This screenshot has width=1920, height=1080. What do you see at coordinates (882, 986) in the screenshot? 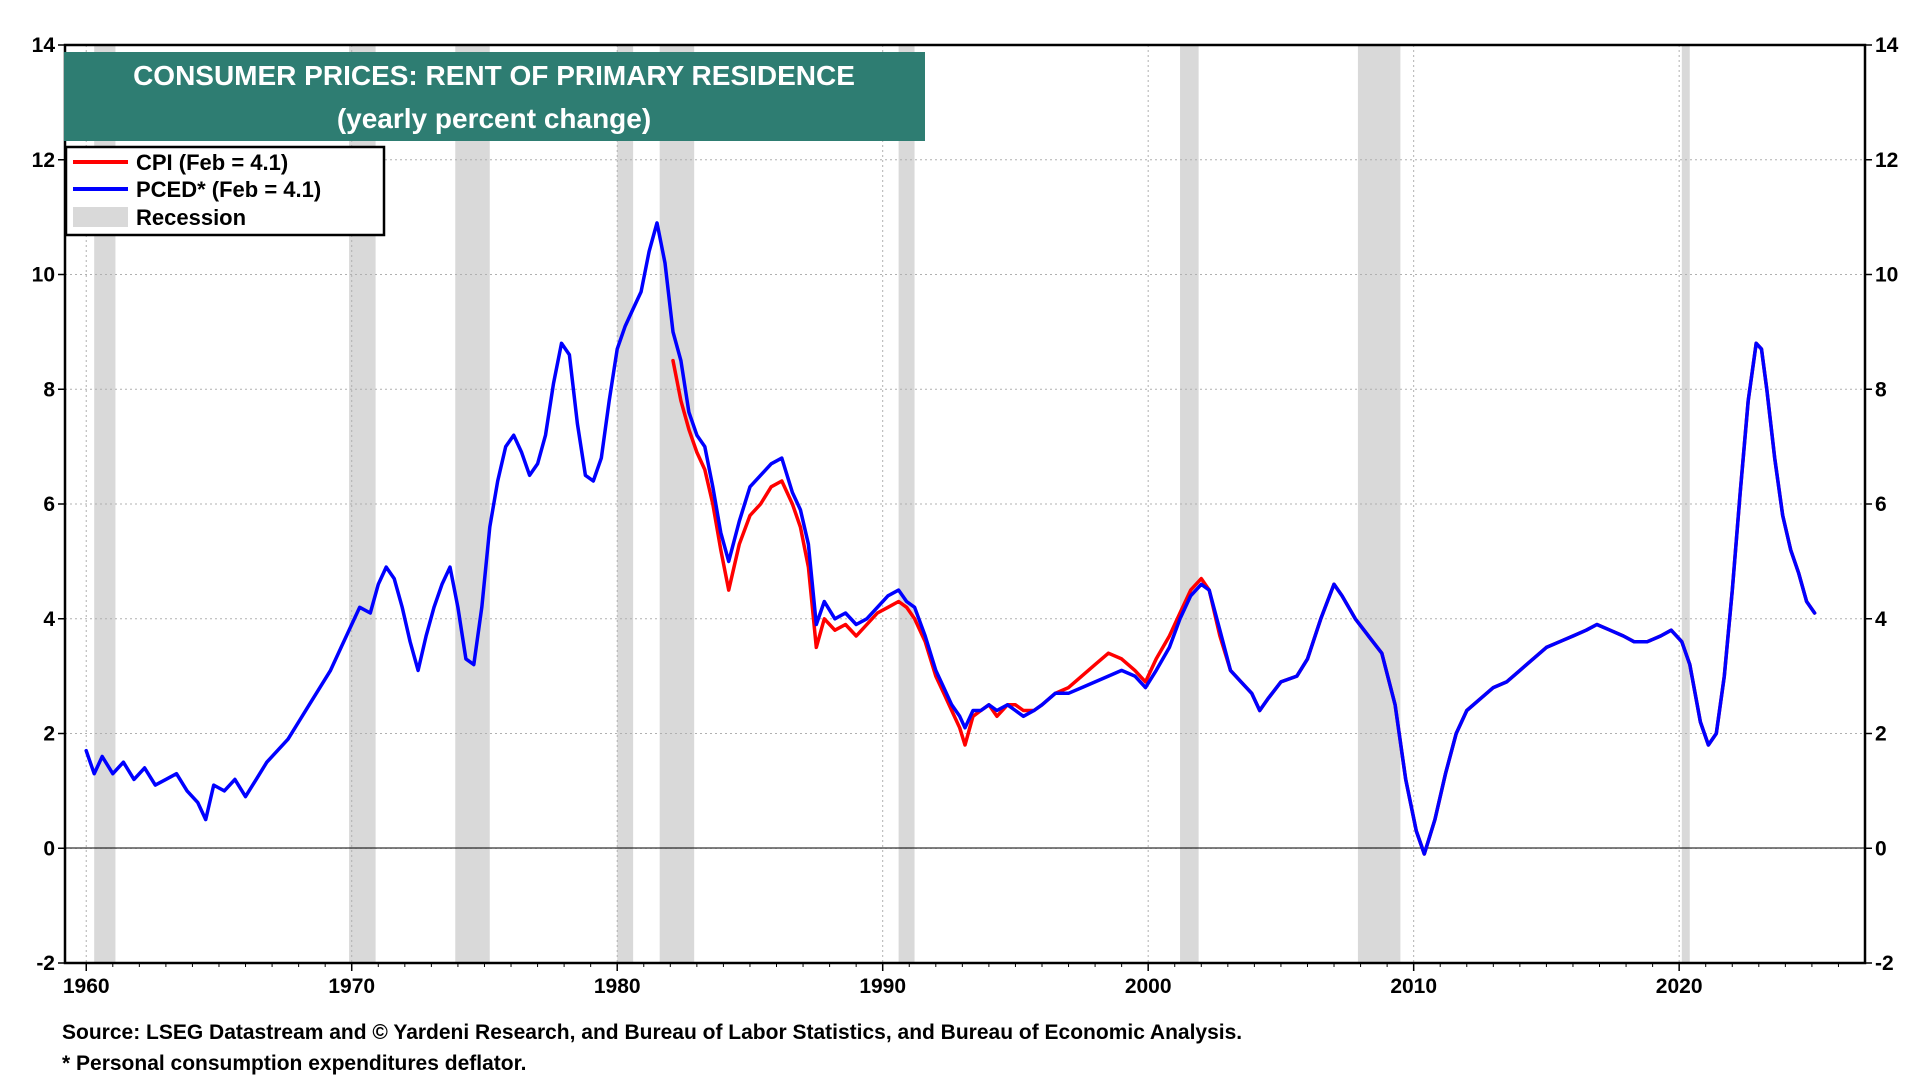
I see `x-tick-label: 1990` at bounding box center [882, 986].